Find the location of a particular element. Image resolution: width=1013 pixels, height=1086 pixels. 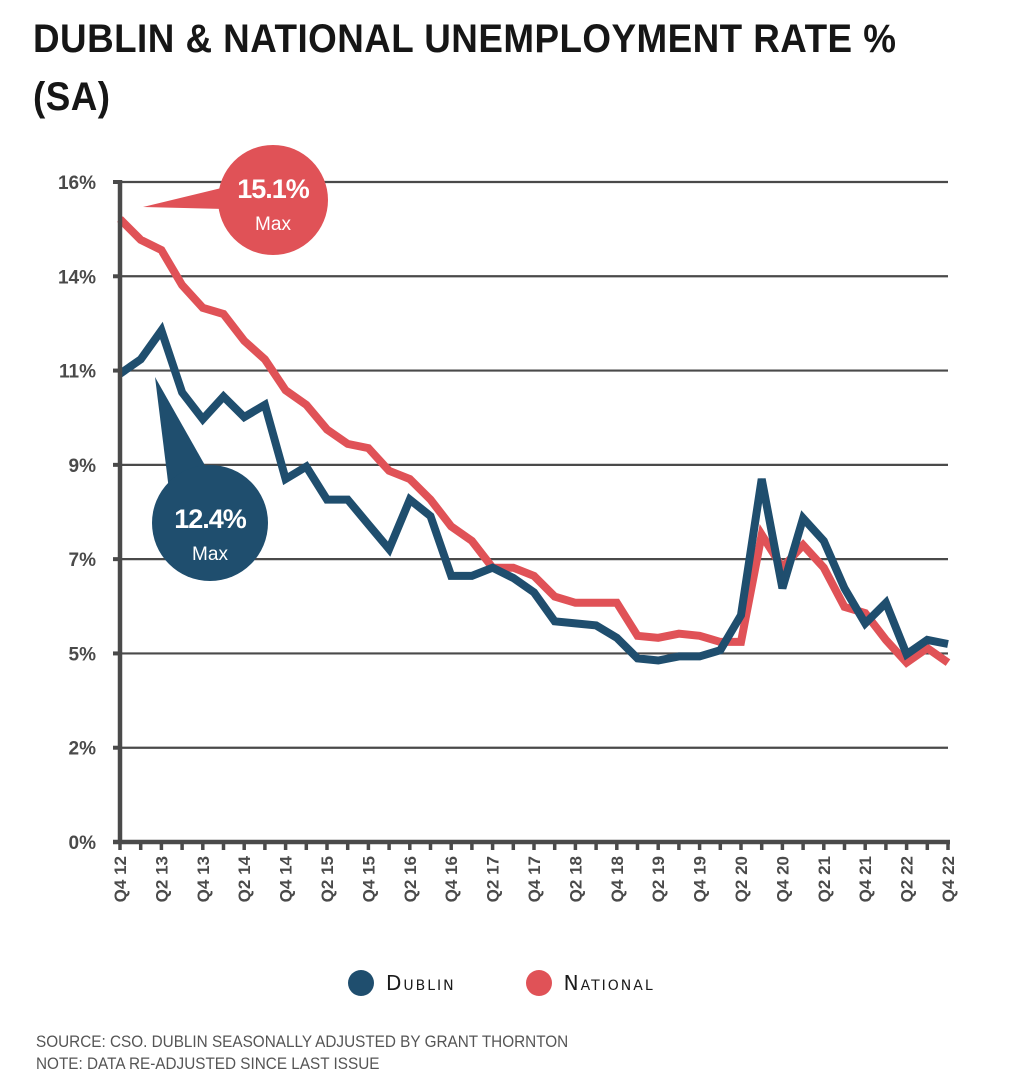

max-label-dublin: Max is located at coordinates (210, 554).